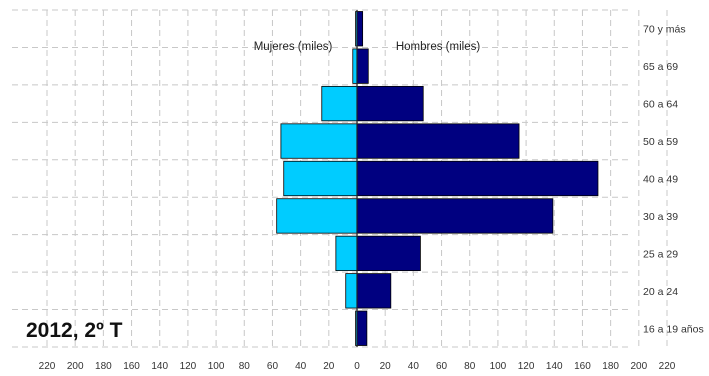  Describe the element at coordinates (660, 292) in the screenshot. I see `category-label: 20 a 24` at that location.